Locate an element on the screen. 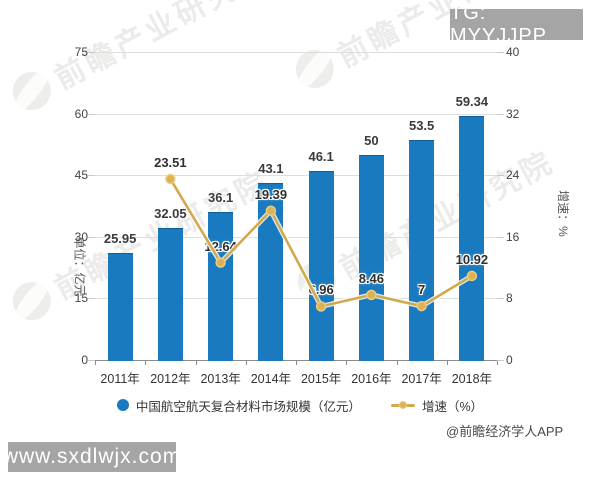 The width and height of the screenshot is (600, 480). left-axis-title: 单位：亿元 is located at coordinates (79, 266).